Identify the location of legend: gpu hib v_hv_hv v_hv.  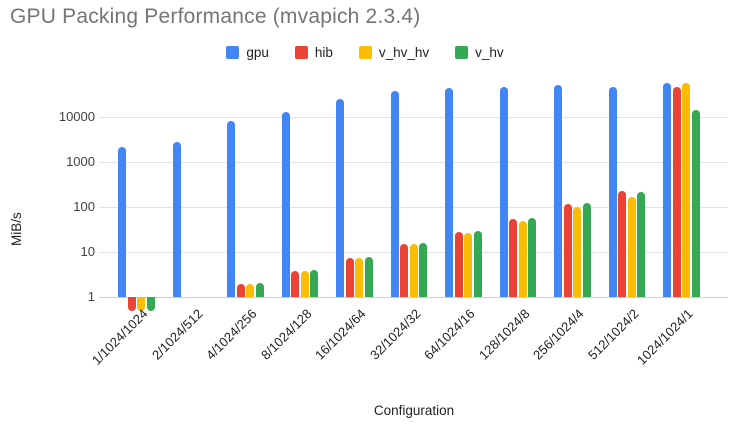
(365, 52).